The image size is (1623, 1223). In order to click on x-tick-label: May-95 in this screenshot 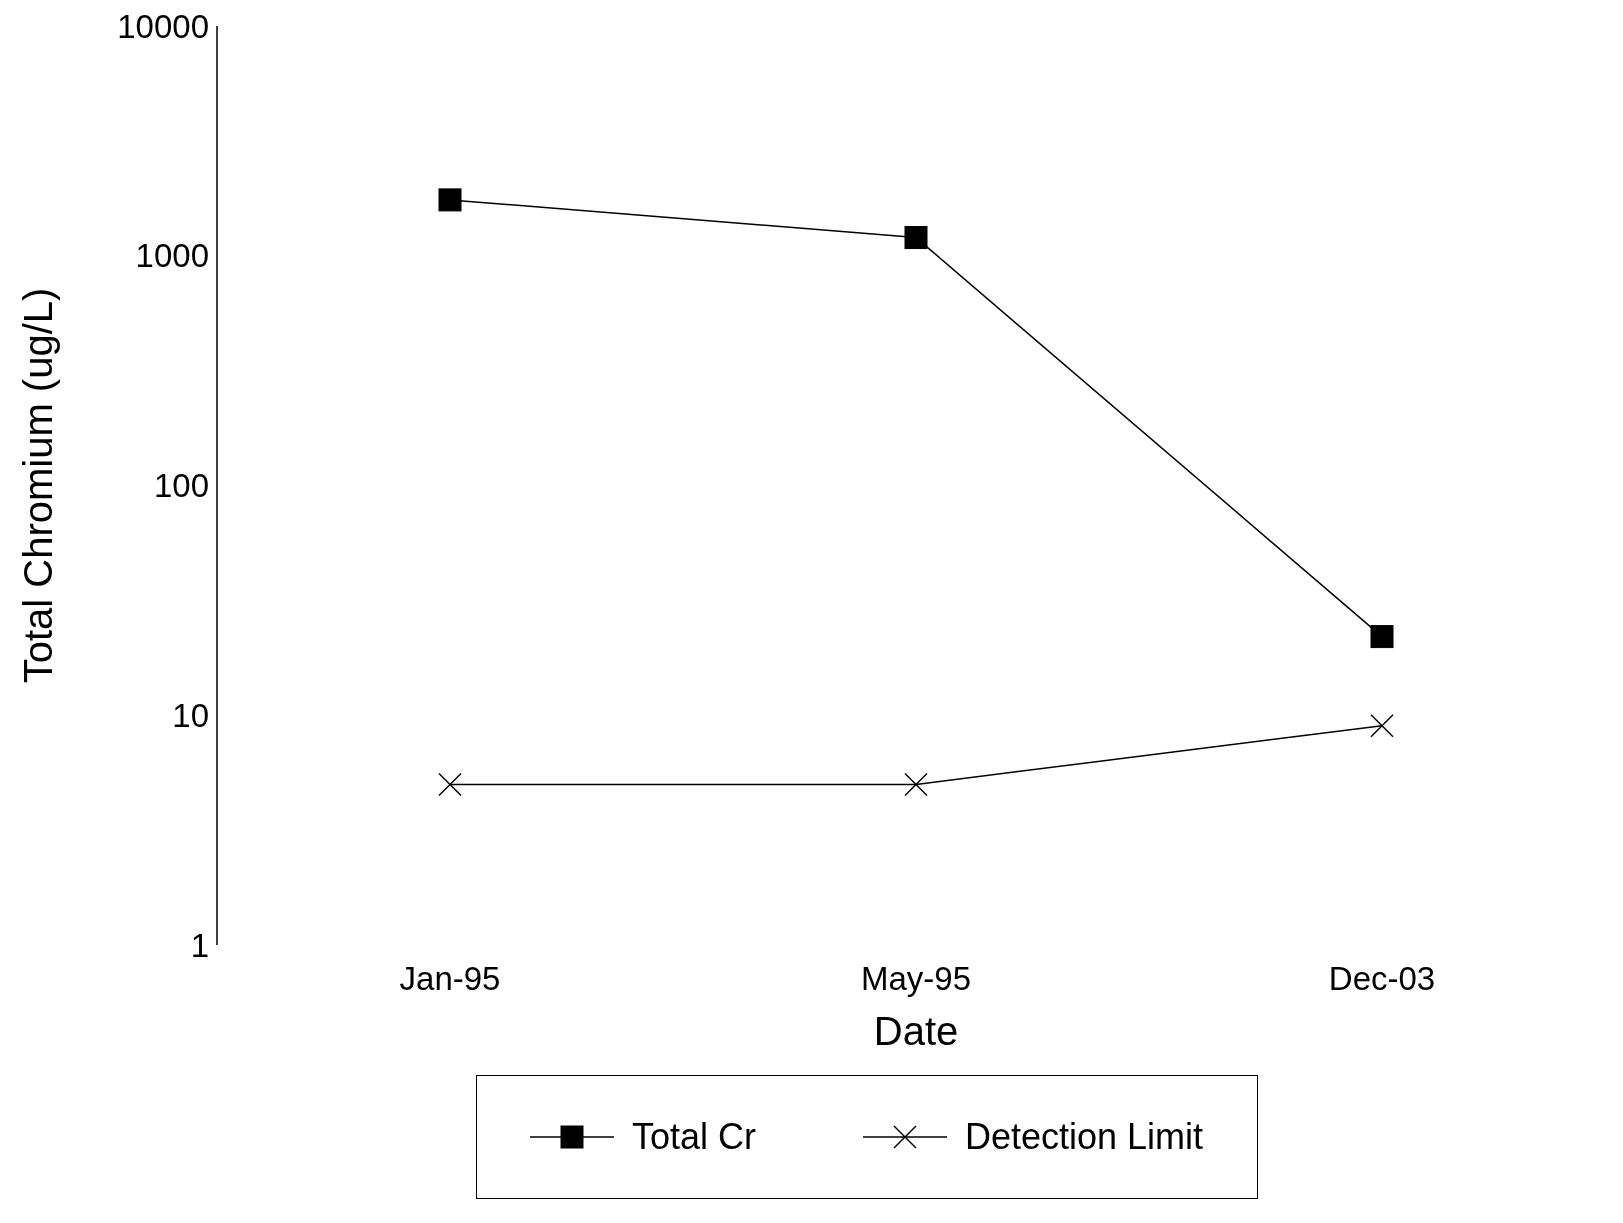, I will do `click(916, 979)`.